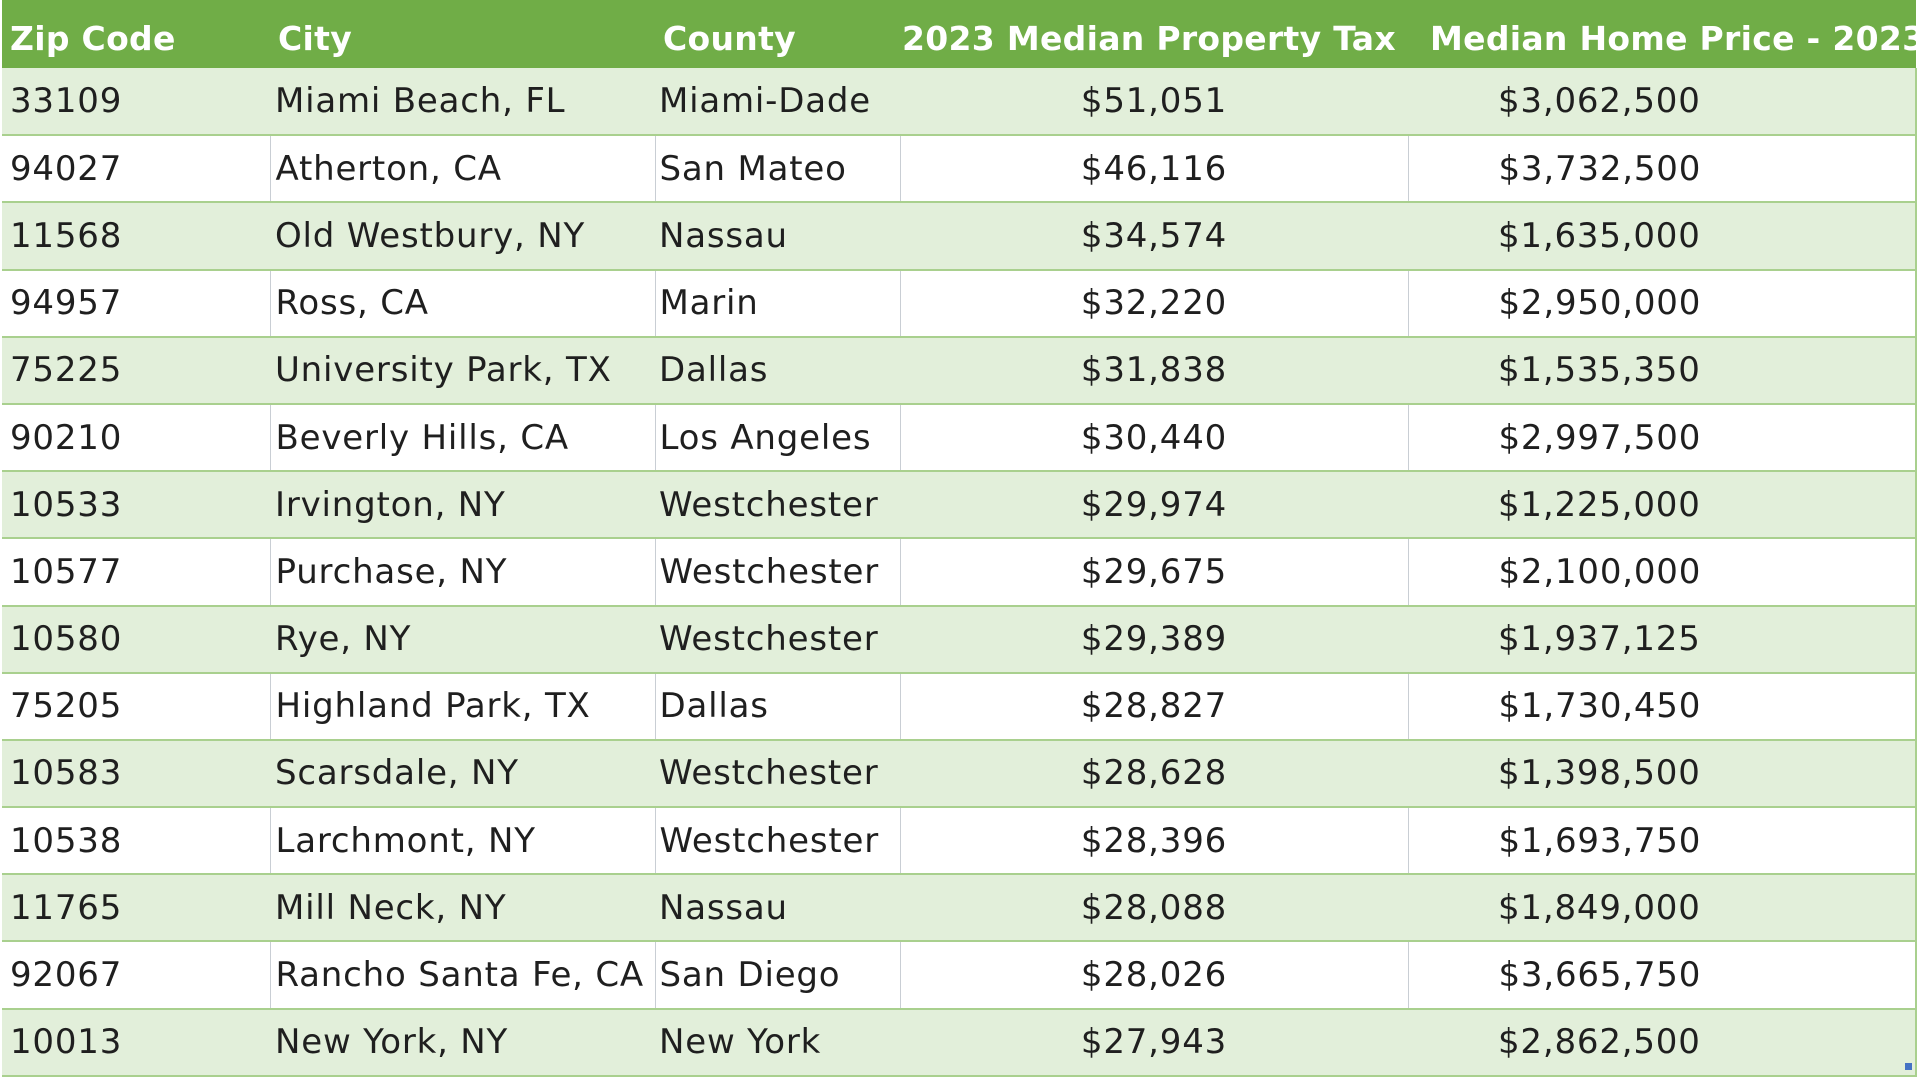  What do you see at coordinates (136, 303) in the screenshot?
I see `cell-zip-code: 94957` at bounding box center [136, 303].